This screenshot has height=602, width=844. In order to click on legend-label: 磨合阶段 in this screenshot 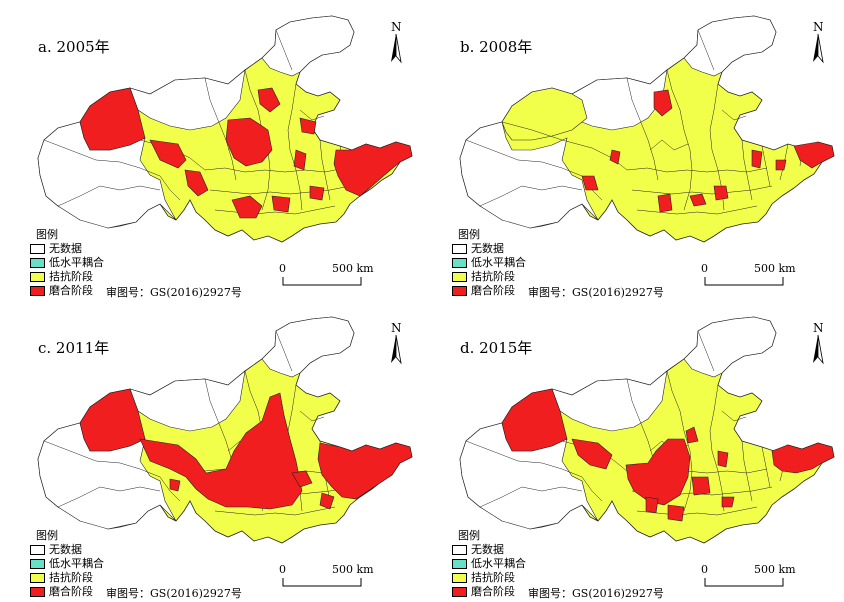, I will do `click(493, 591)`.